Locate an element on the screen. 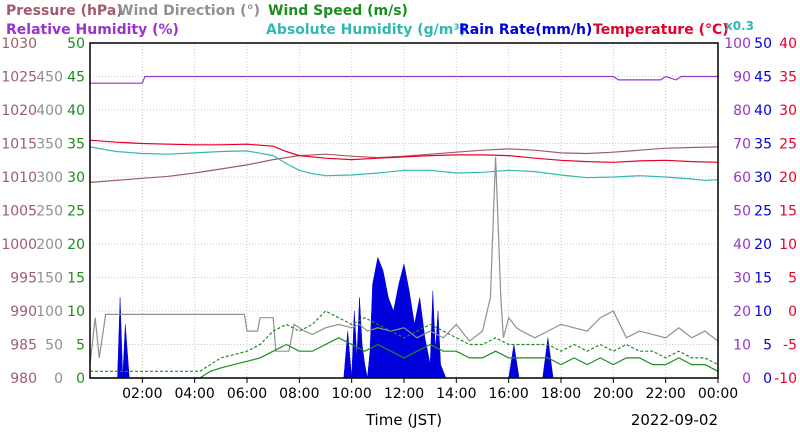 The image size is (800, 438). x-tick-label: 16:00 is located at coordinates (508, 394).